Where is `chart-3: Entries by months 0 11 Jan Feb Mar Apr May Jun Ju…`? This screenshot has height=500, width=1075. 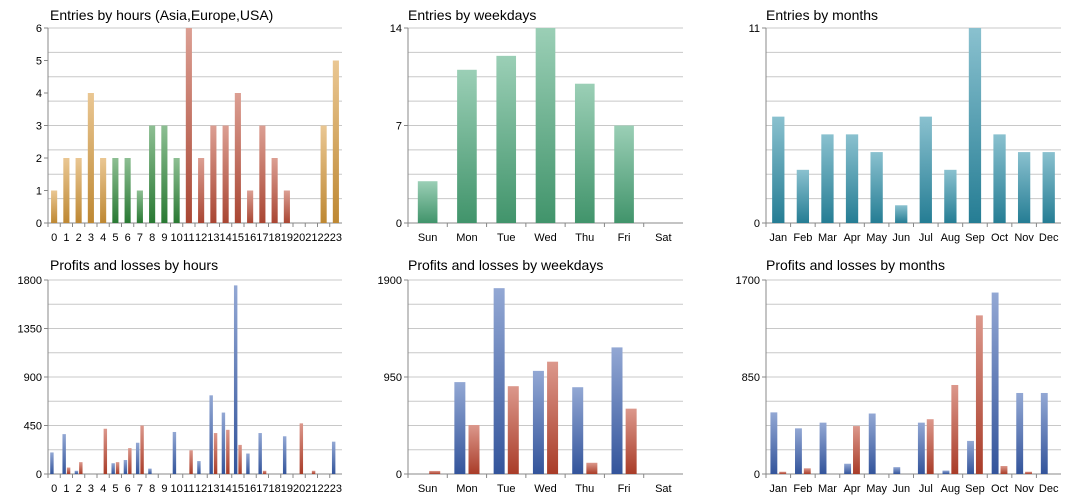 chart-3: Entries by months 0 11 Jan Feb Mar Apr May Jun Ju… is located at coordinates (905, 125).